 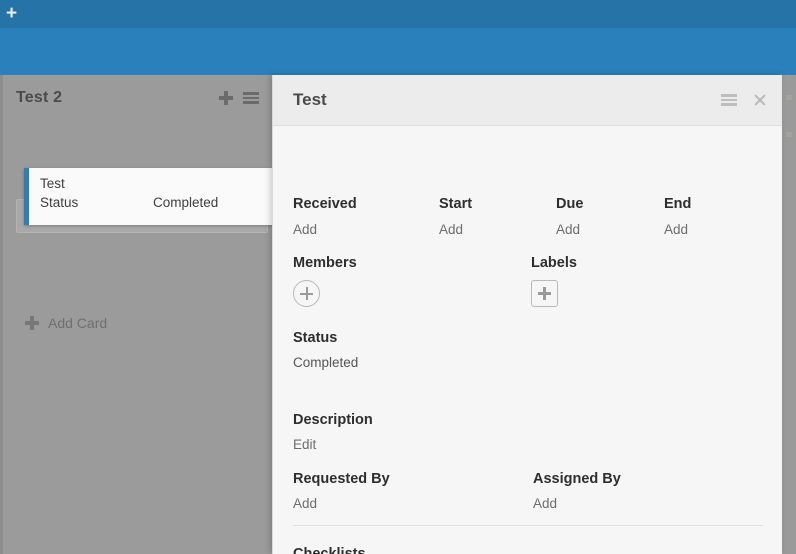 What do you see at coordinates (305, 503) in the screenshot?
I see `requested-by-value: Add` at bounding box center [305, 503].